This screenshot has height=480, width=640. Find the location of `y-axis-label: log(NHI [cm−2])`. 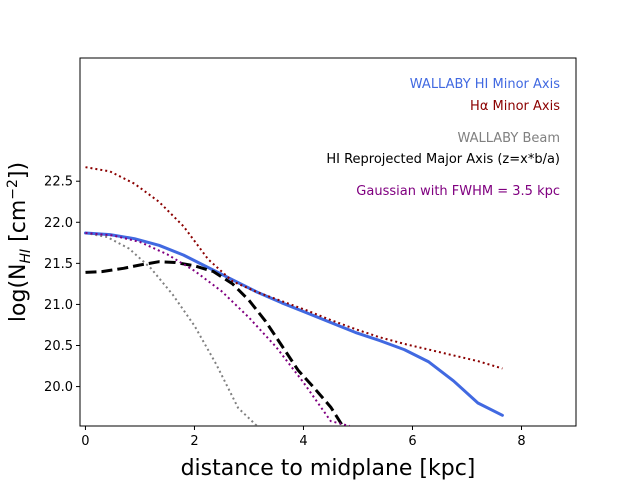

y-axis-label: log(NHI [cm−2]) is located at coordinates (19, 242).